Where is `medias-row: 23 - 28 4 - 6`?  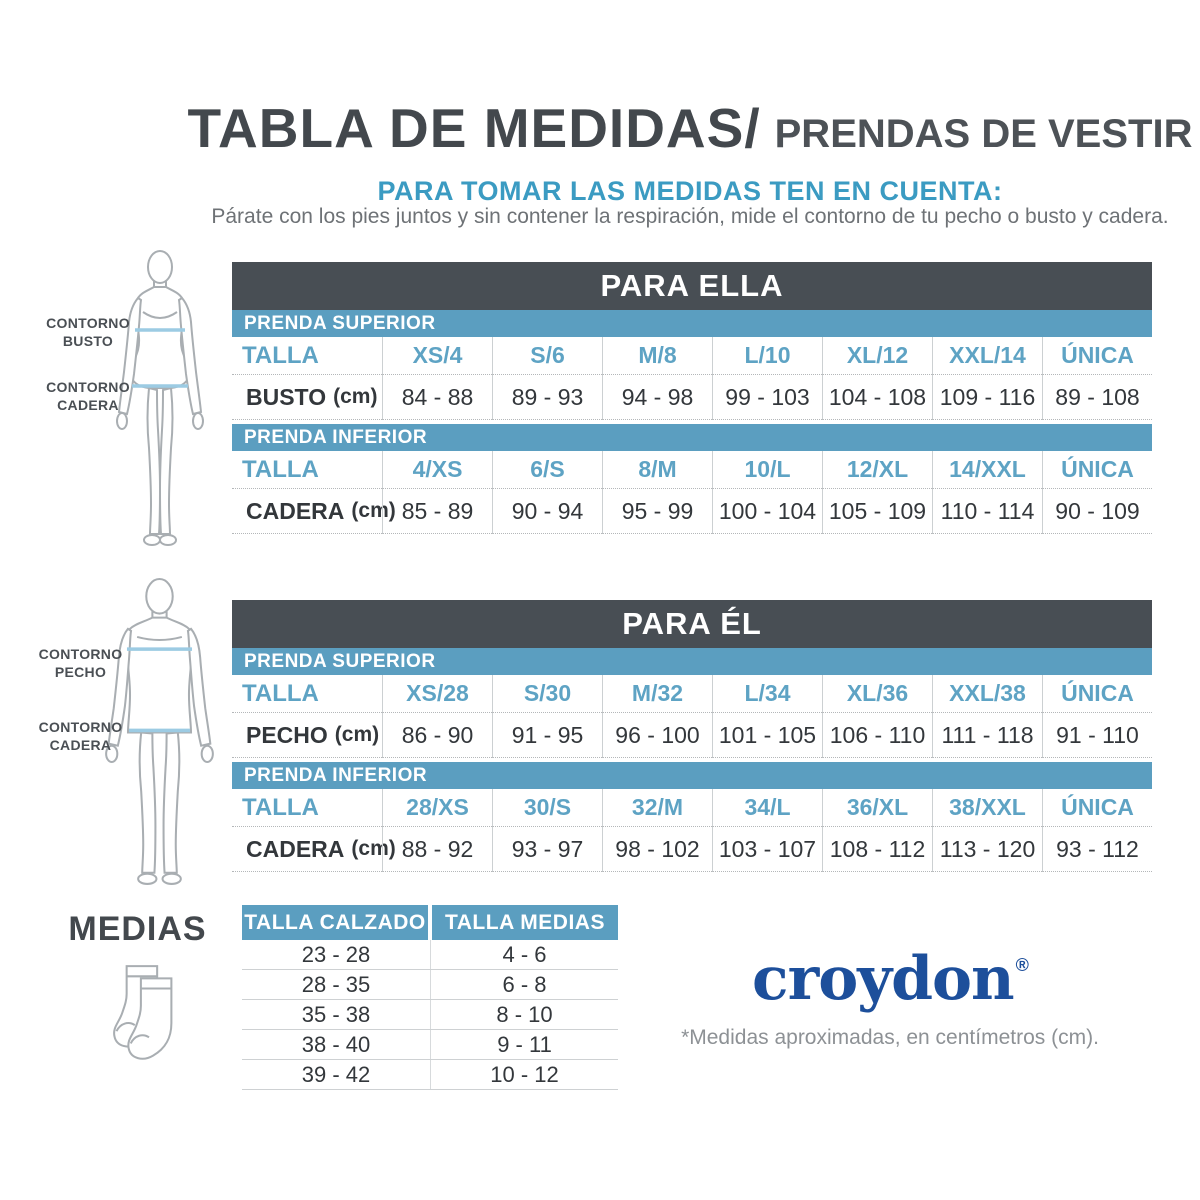
medias-row: 23 - 28 4 - 6 is located at coordinates (430, 955).